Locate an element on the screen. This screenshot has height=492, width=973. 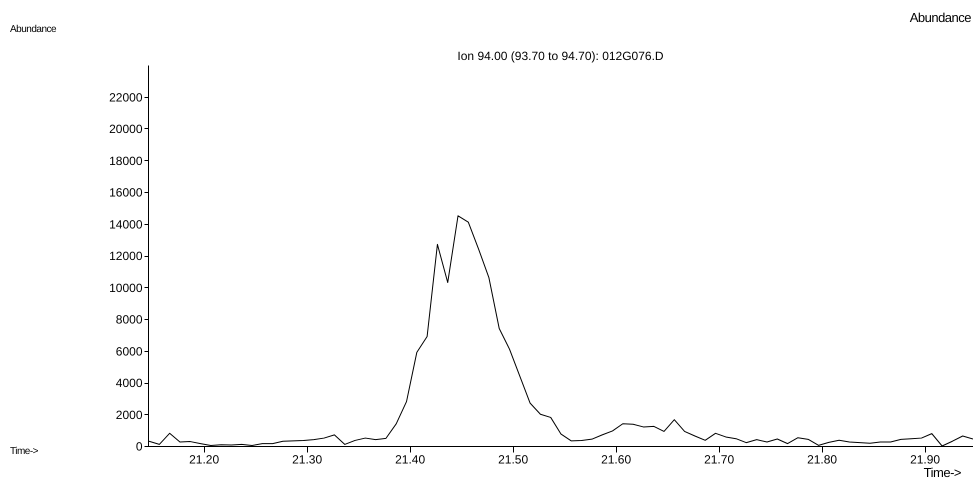
y-tick-label: 4000 is located at coordinates (129, 383).